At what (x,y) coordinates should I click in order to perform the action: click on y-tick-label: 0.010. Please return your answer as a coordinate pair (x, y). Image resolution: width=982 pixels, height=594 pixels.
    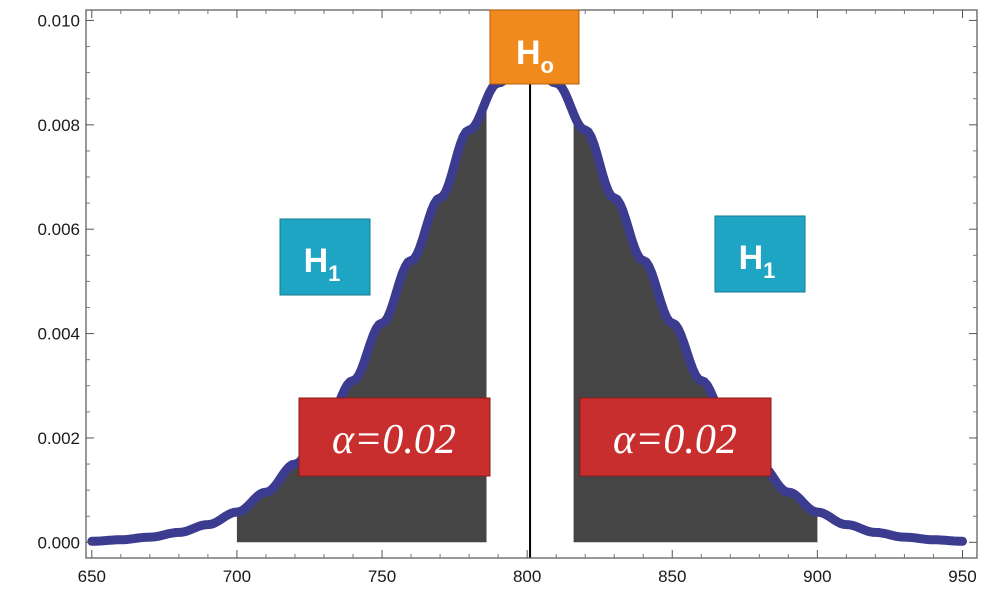
    Looking at the image, I should click on (58, 20).